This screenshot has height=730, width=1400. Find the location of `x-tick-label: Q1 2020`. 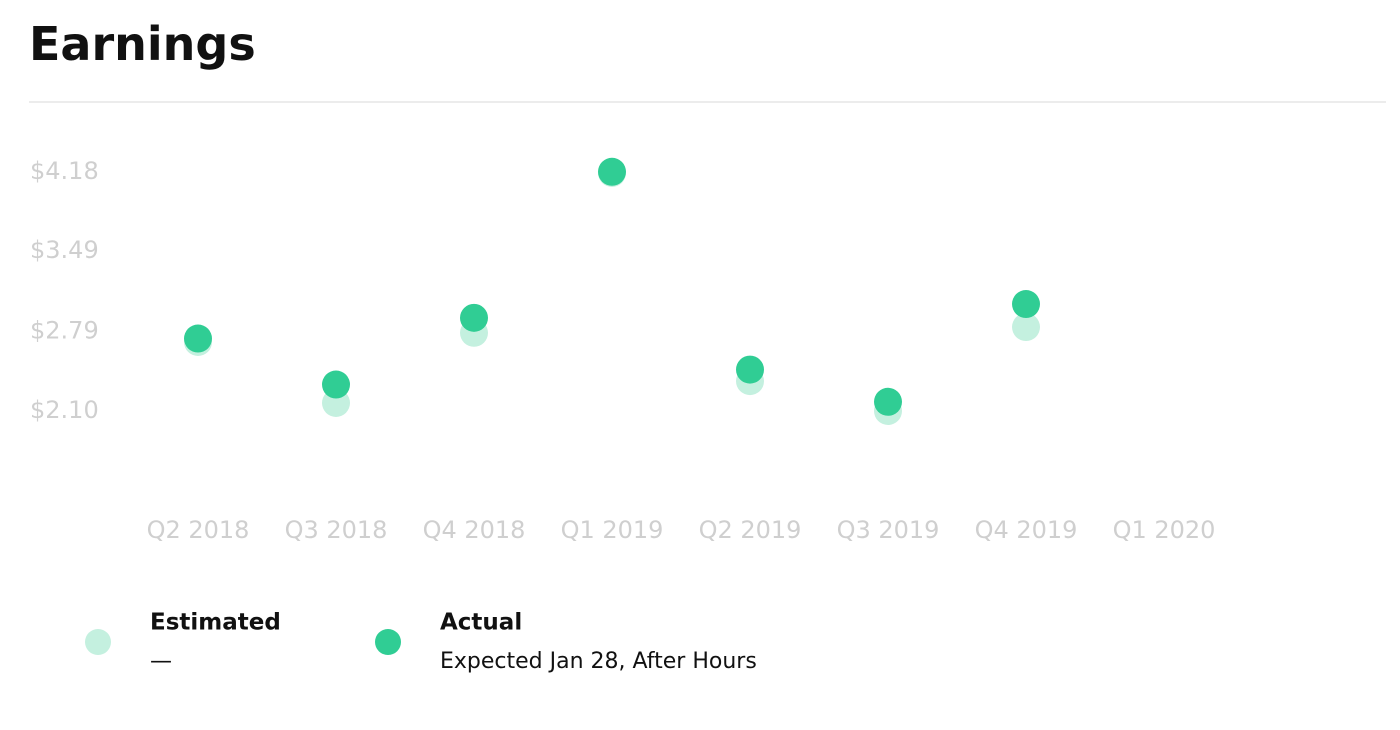

x-tick-label: Q1 2020 is located at coordinates (1164, 530).